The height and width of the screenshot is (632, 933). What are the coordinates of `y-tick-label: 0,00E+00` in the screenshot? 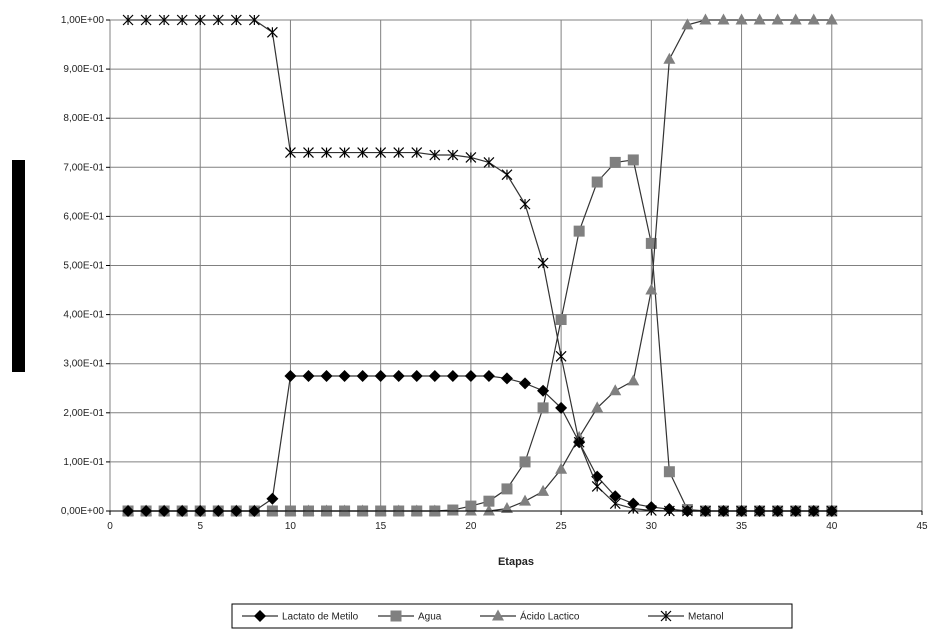 It's located at (83, 511).